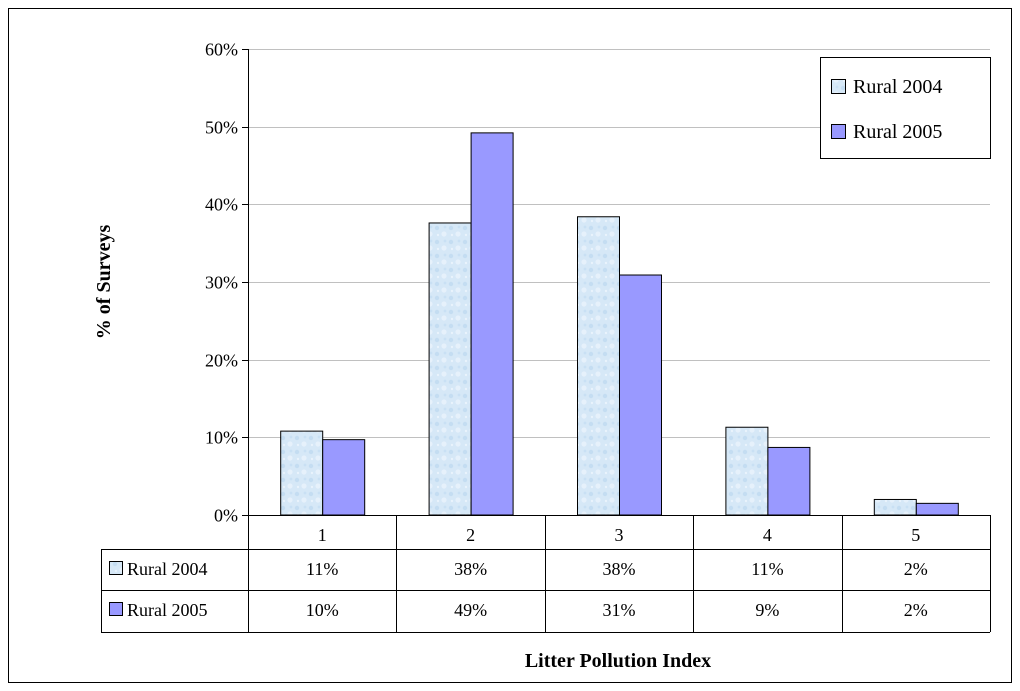  Describe the element at coordinates (221, 361) in the screenshot. I see `y-tick-label: 20%` at that location.